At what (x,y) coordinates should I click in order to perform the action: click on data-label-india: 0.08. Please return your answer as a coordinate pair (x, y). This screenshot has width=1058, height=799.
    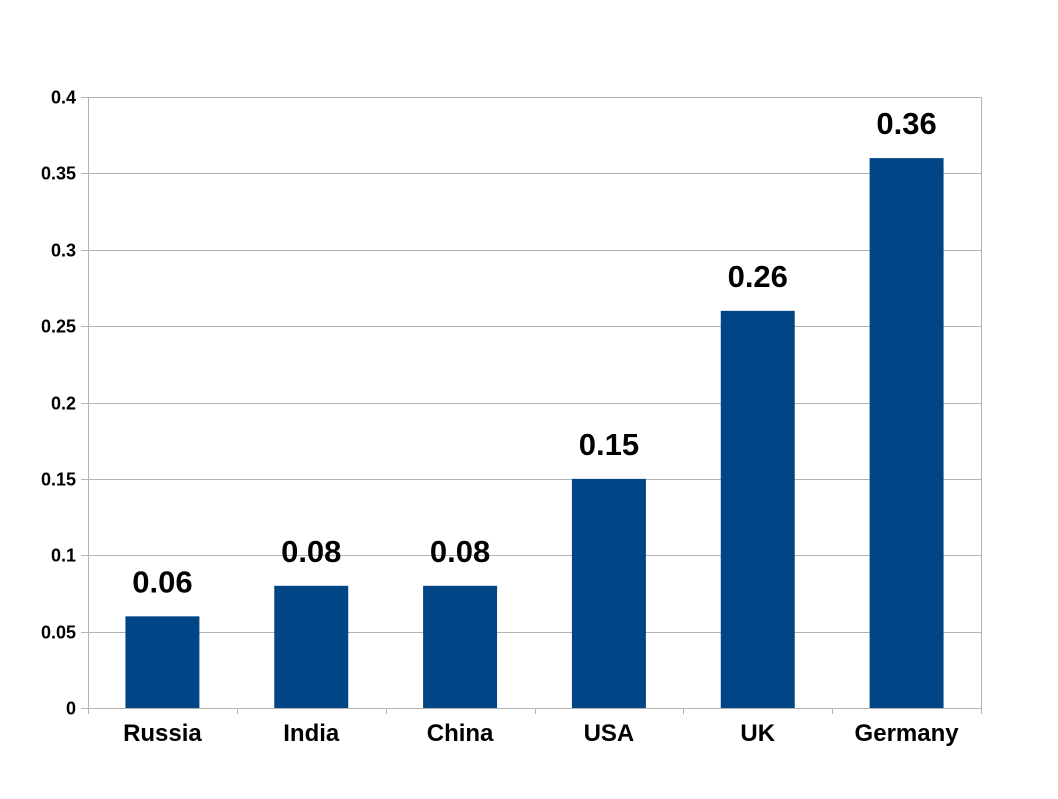
    Looking at the image, I should click on (311, 551).